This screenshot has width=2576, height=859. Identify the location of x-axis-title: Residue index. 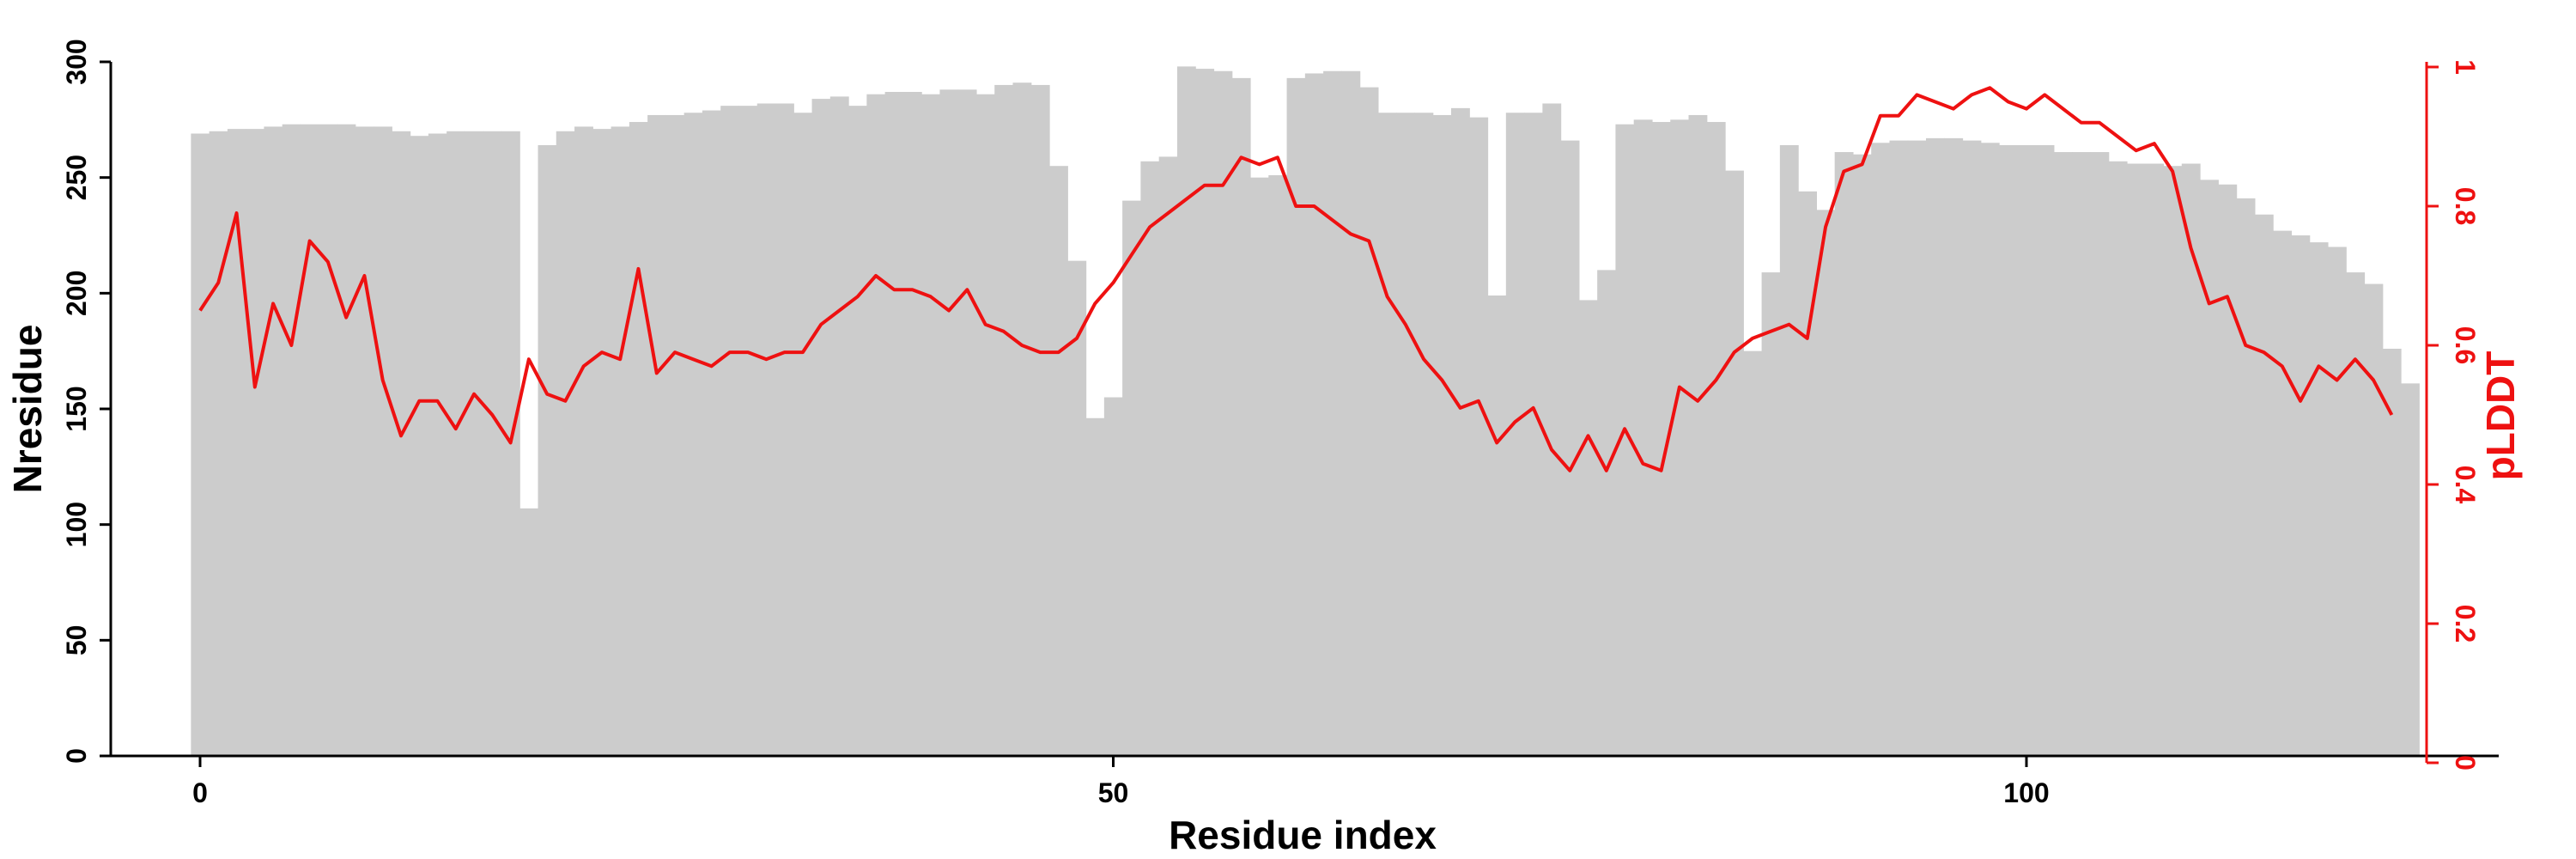
(1303, 835).